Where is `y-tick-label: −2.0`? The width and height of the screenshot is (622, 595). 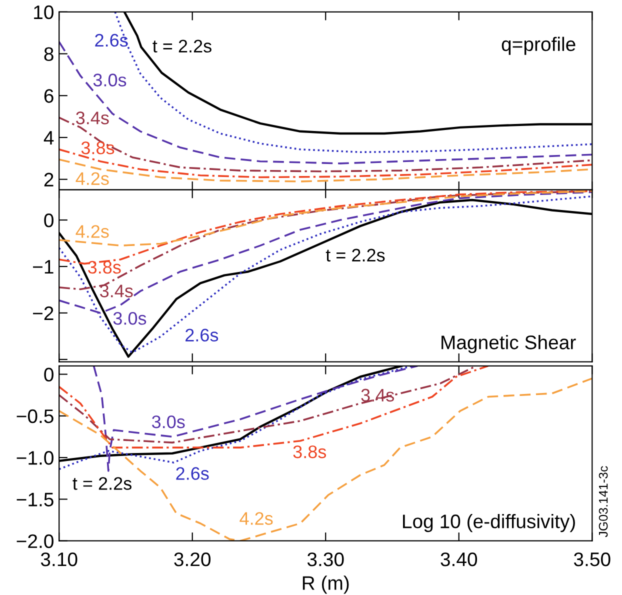 y-tick-label: −2.0 is located at coordinates (35, 541).